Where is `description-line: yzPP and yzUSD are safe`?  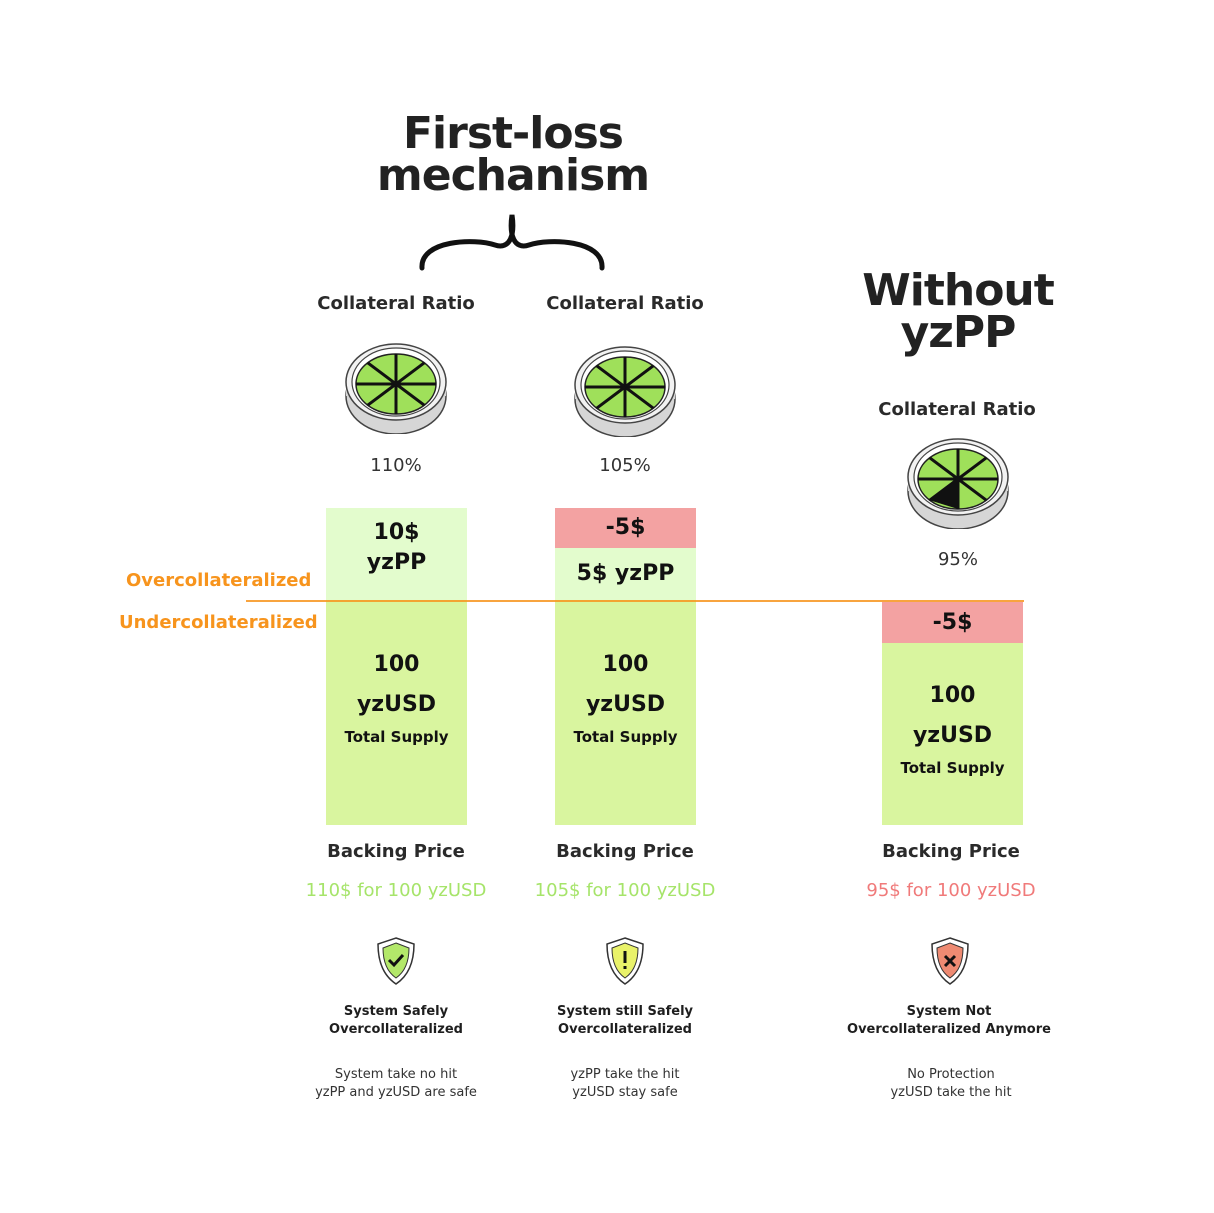 description-line: yzPP and yzUSD are safe is located at coordinates (396, 1092).